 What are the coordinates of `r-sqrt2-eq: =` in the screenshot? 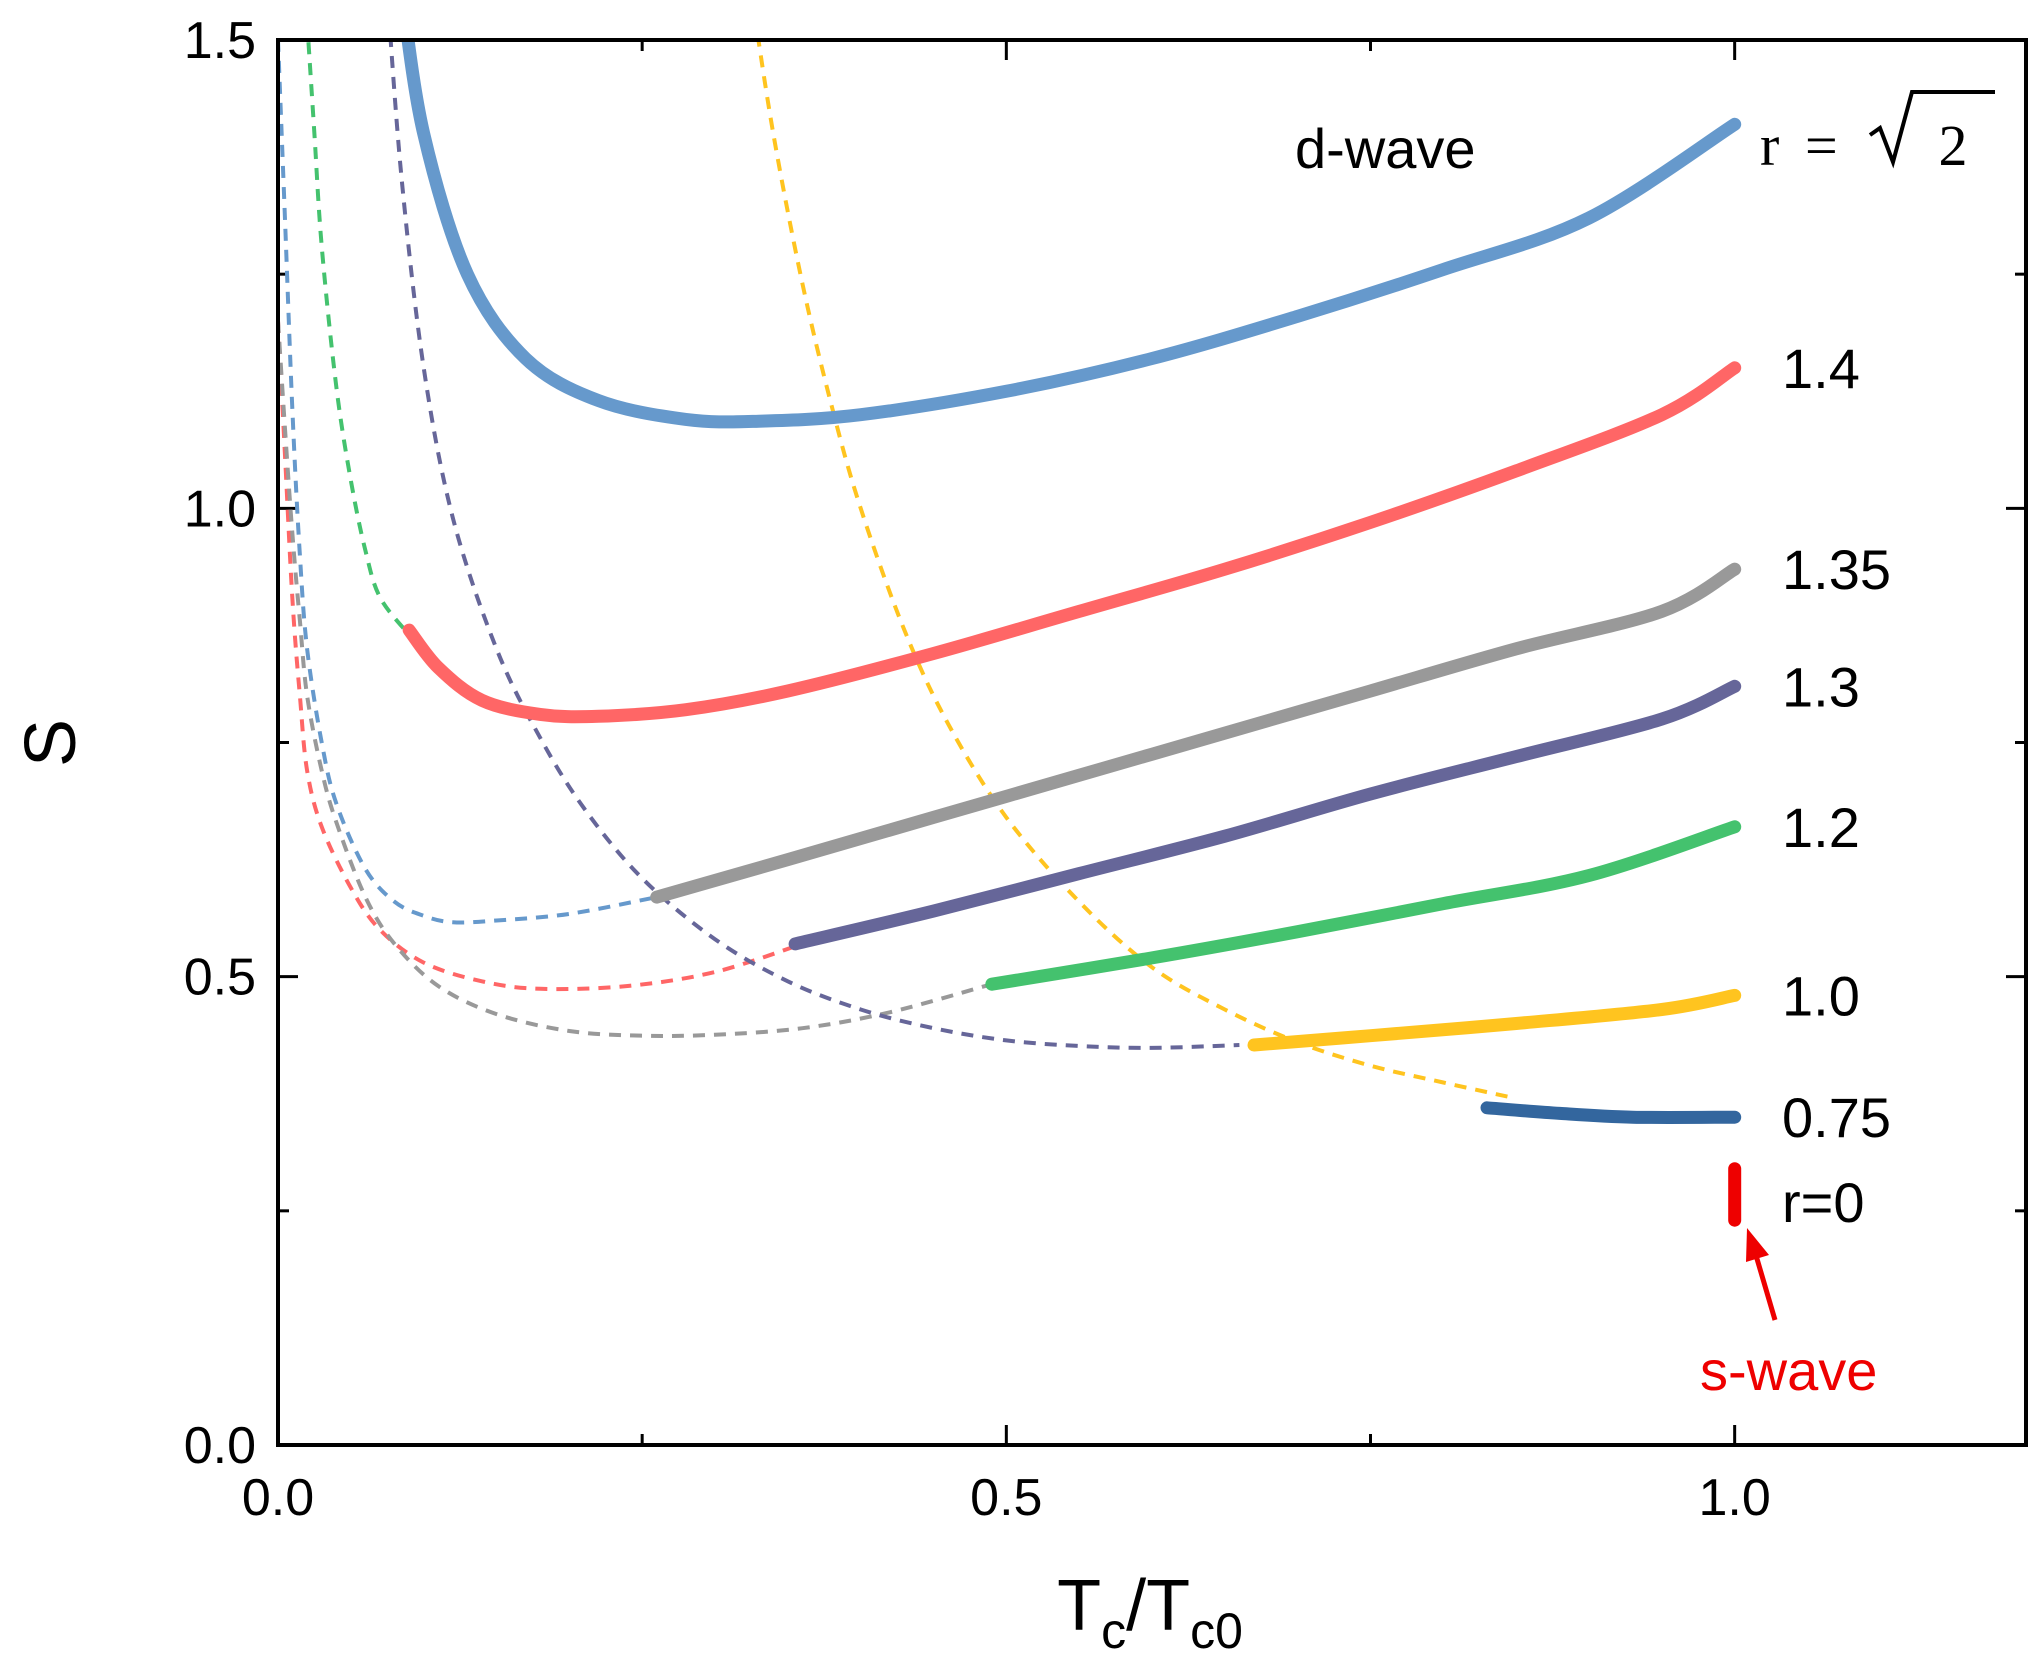 It's located at (1821, 145).